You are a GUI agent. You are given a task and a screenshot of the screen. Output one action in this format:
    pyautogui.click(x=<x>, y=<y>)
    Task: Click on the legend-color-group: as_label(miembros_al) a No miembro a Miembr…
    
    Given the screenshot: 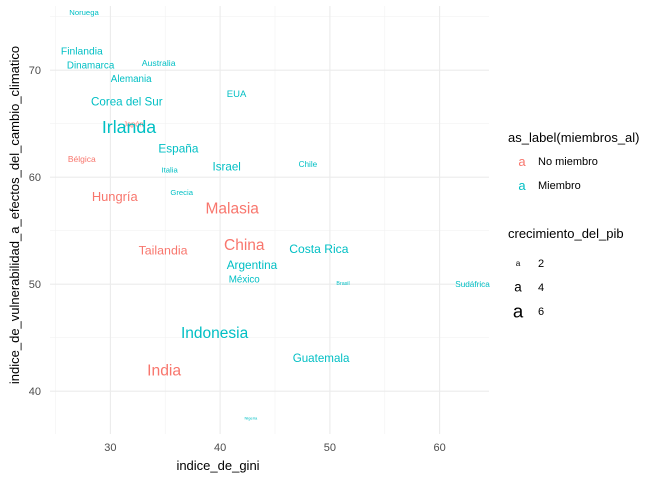 What is the action you would take?
    pyautogui.click(x=574, y=161)
    